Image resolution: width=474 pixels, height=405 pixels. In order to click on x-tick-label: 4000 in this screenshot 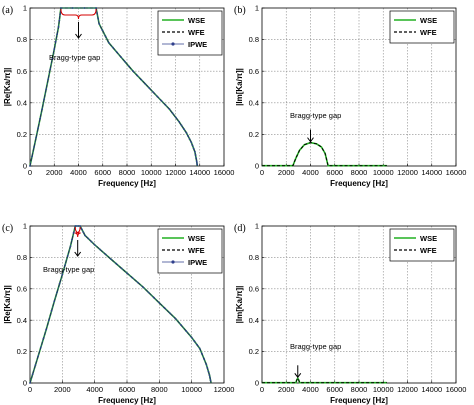, I will do `click(94, 389)`.